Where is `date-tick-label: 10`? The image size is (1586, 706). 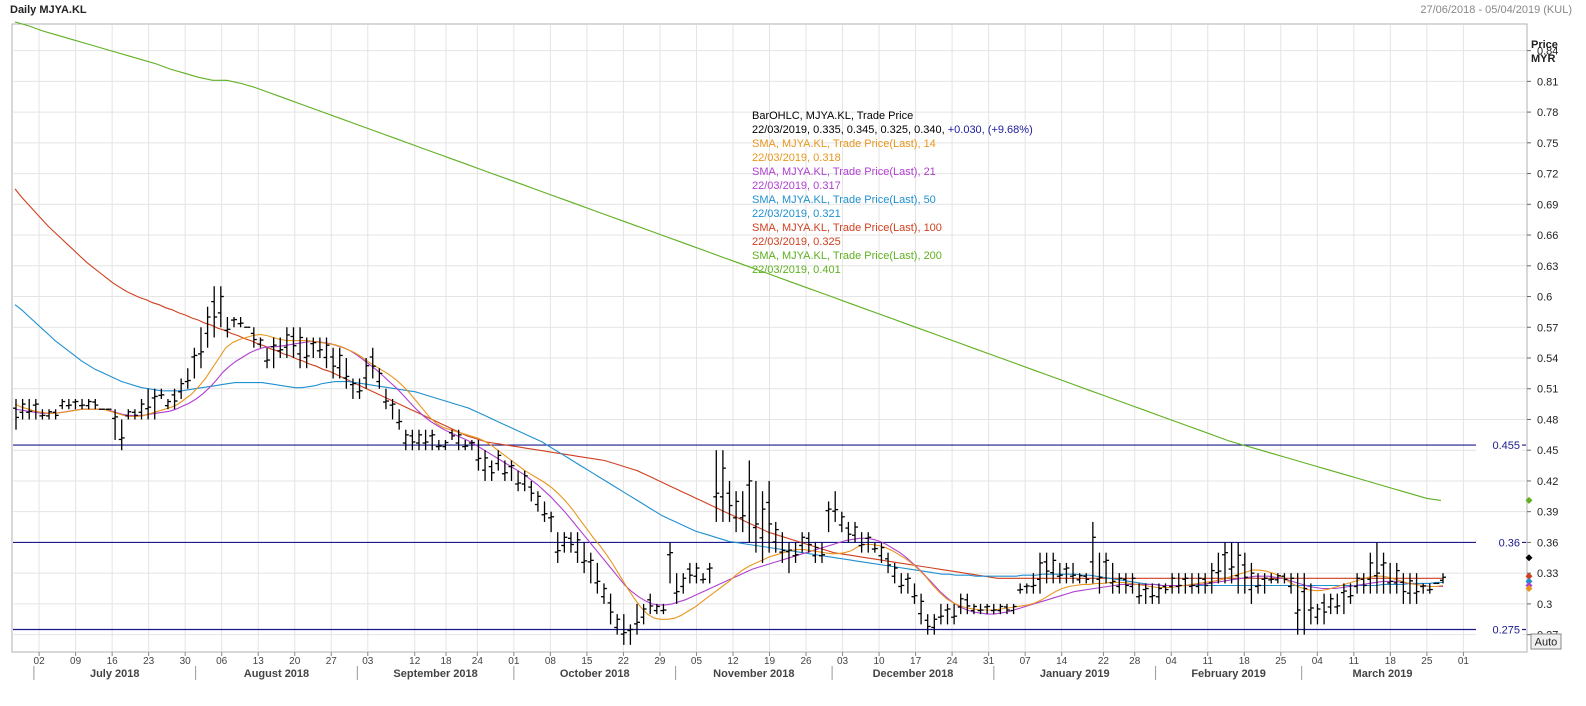 date-tick-label: 10 is located at coordinates (879, 661).